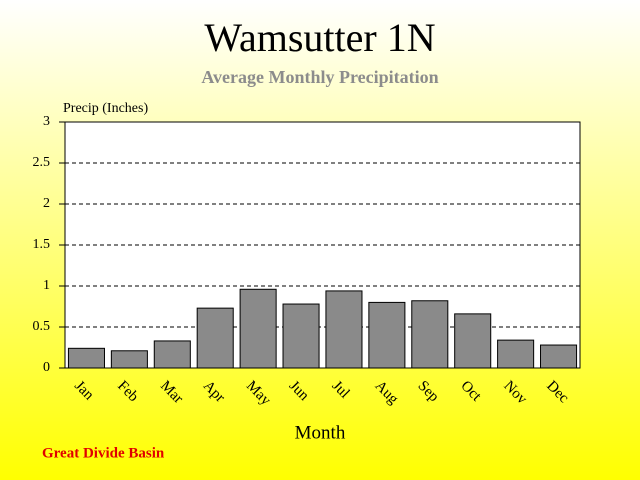  What do you see at coordinates (319, 37) in the screenshot?
I see `chart-title: Wamsutter 1N` at bounding box center [319, 37].